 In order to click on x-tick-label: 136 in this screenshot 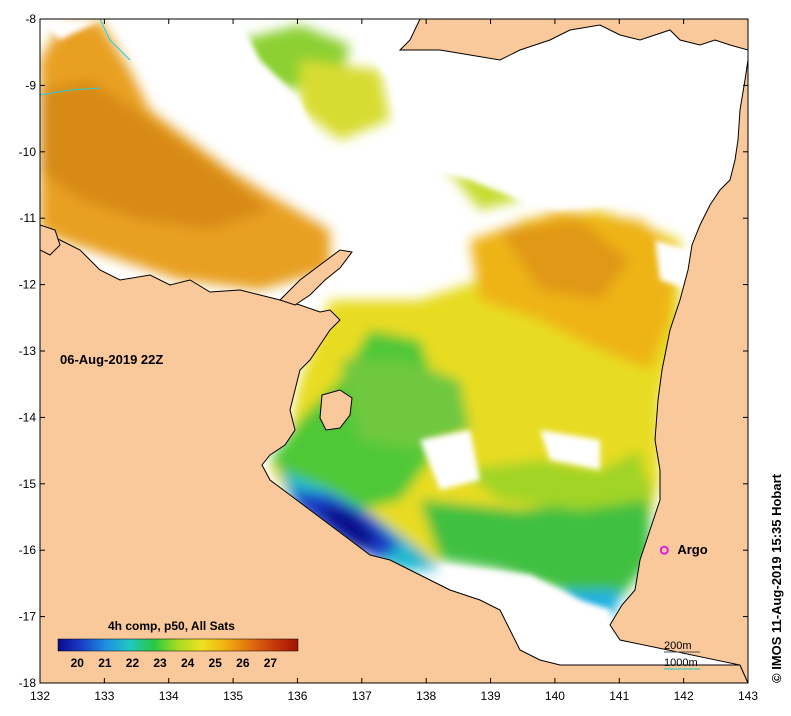, I will do `click(297, 696)`.